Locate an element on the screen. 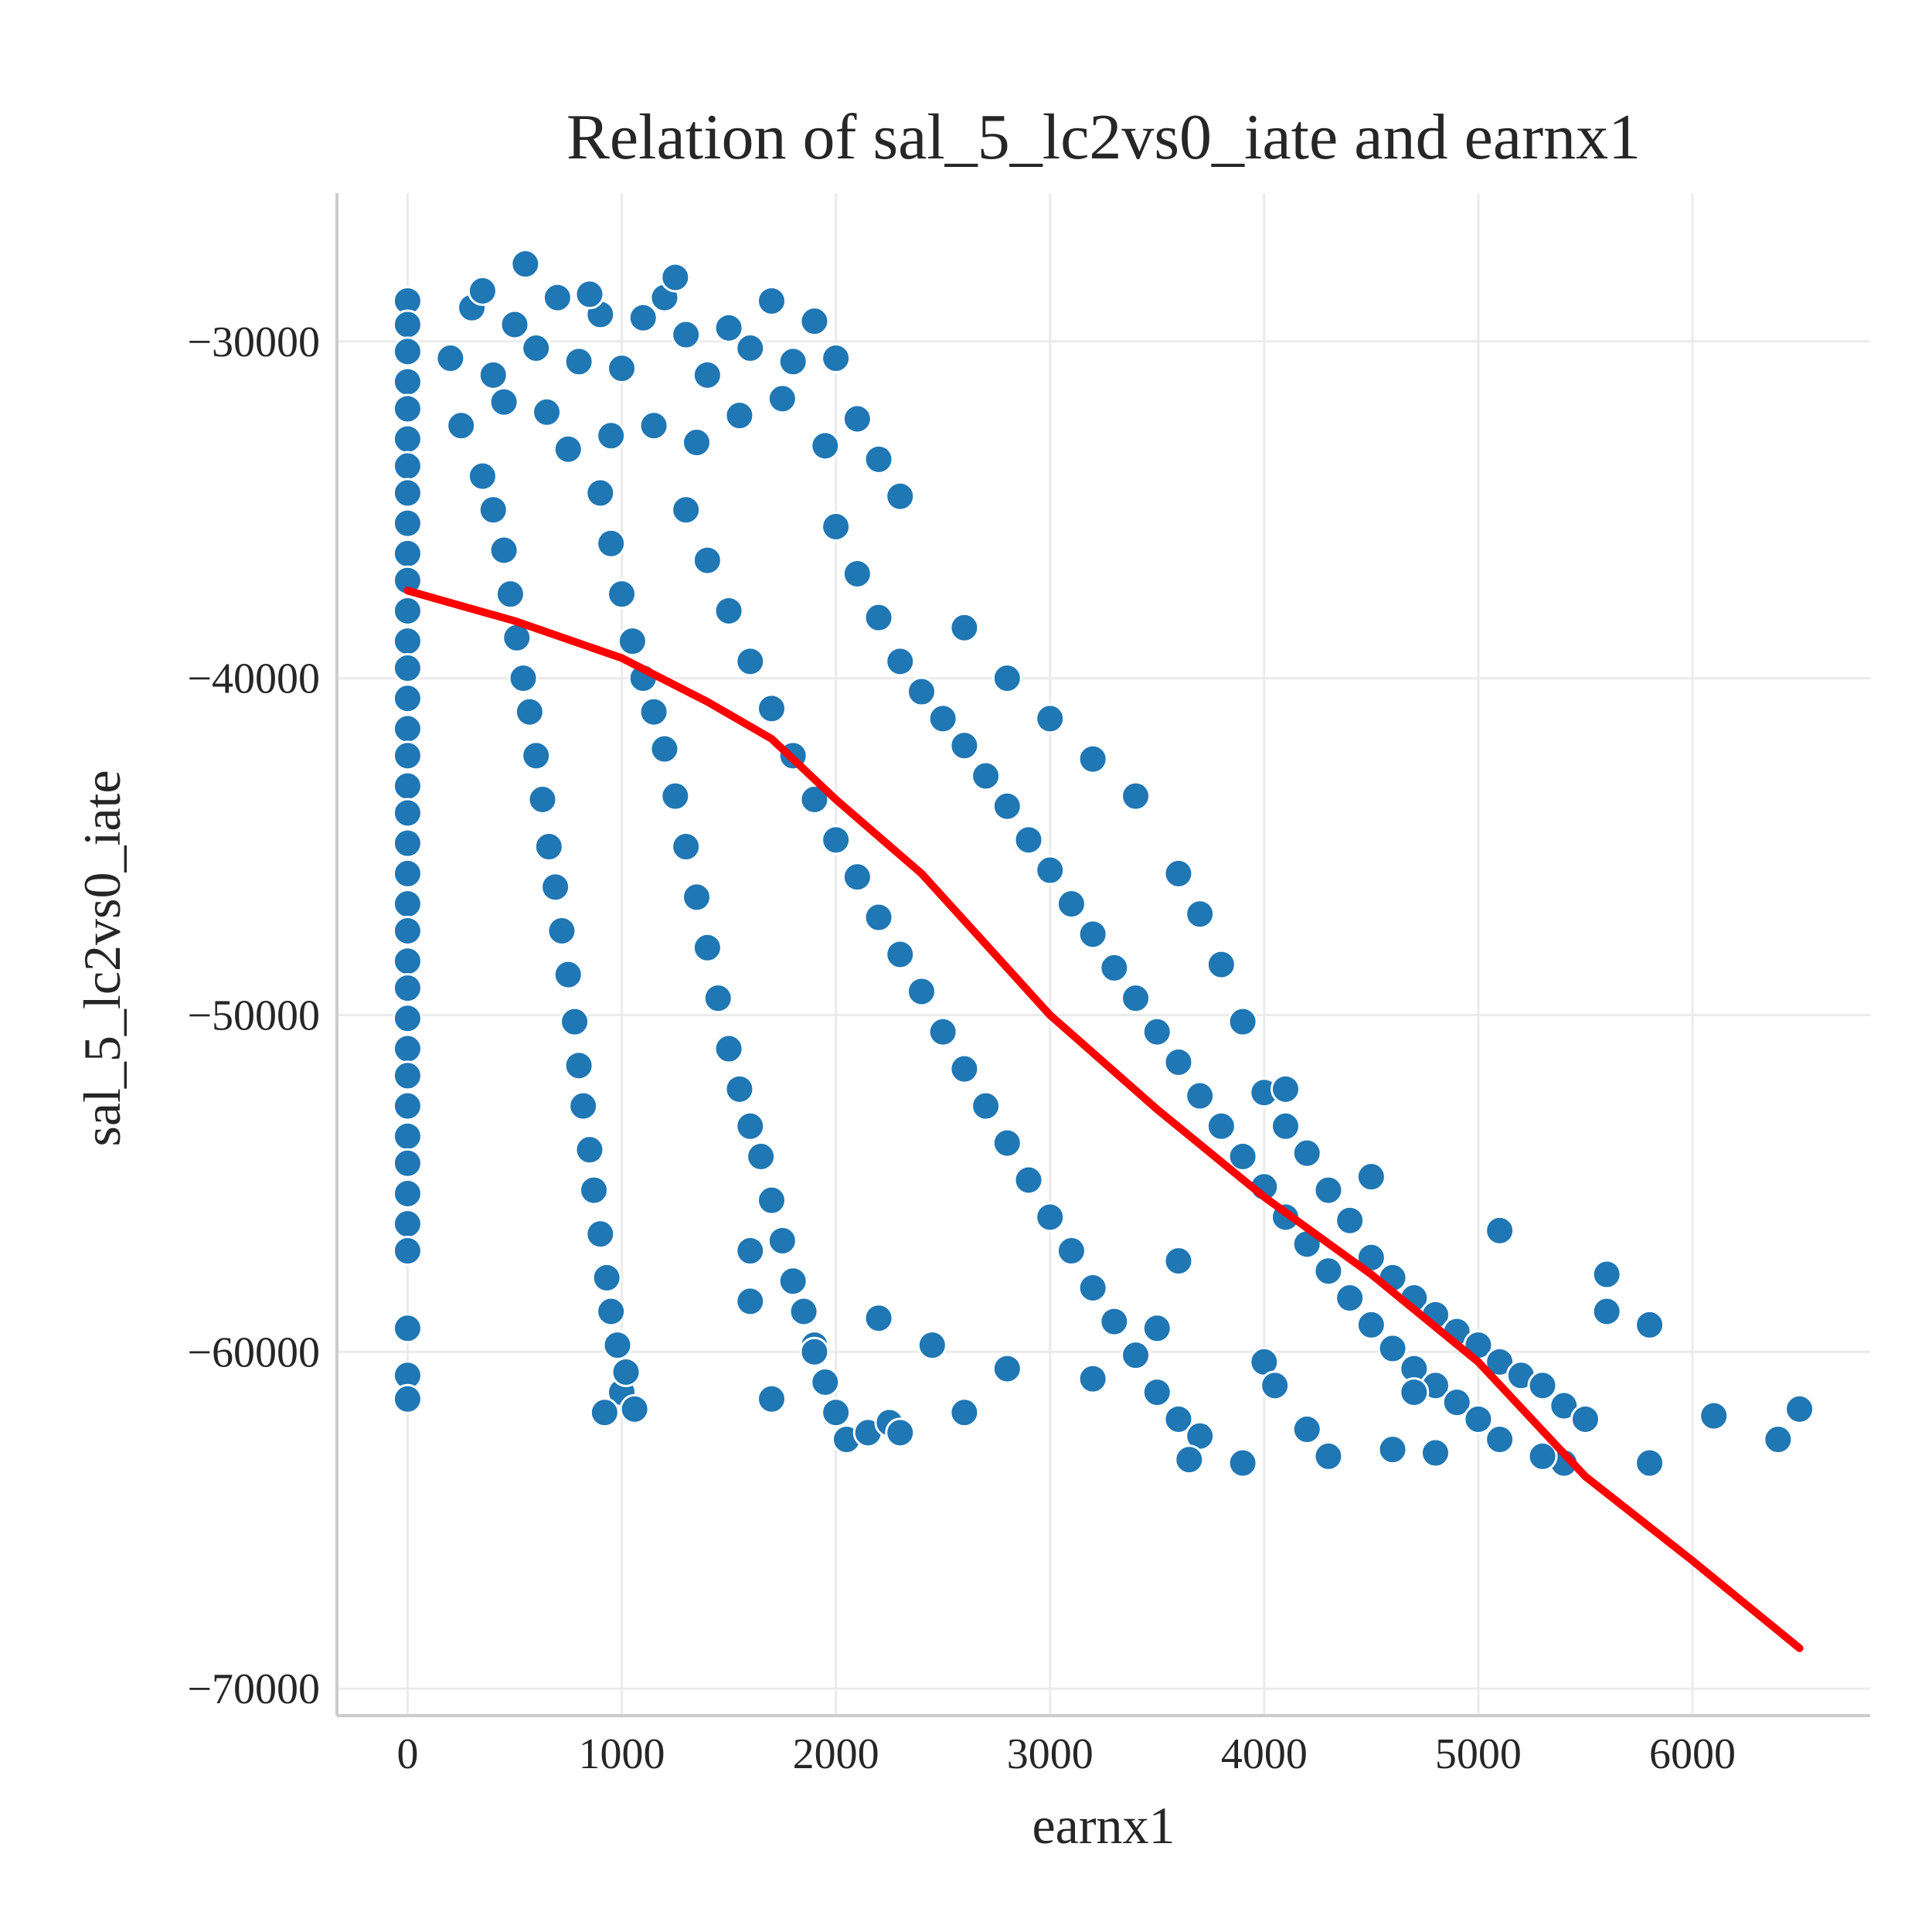 This screenshot has height=1932, width=1932. x-tick-label: 0 is located at coordinates (407, 1754).